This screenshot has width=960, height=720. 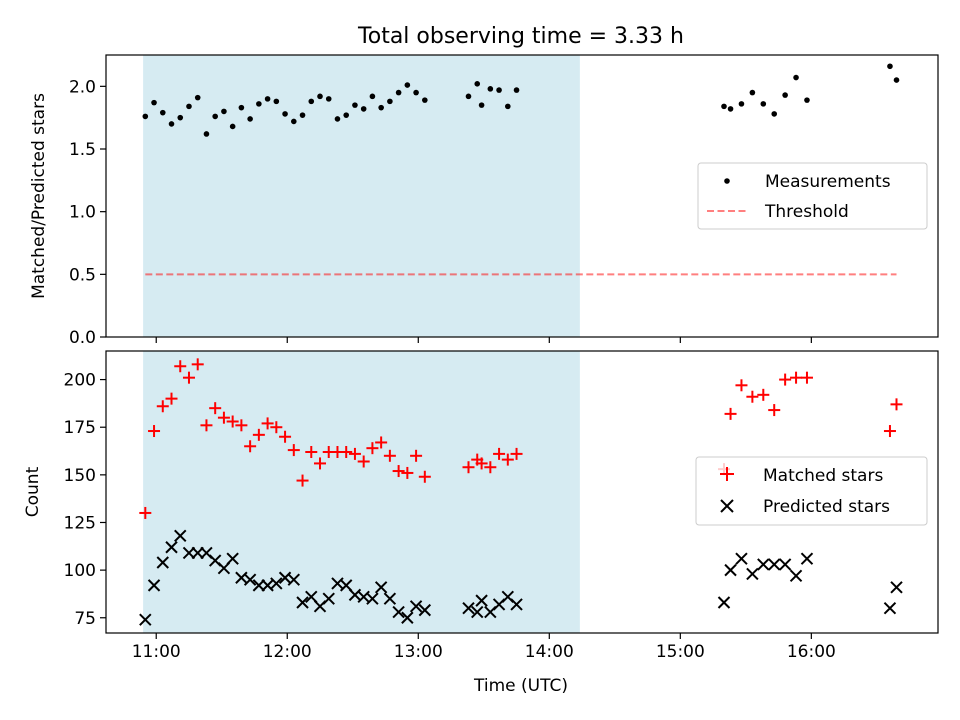 I want to click on top-legend-box, so click(x=812, y=196).